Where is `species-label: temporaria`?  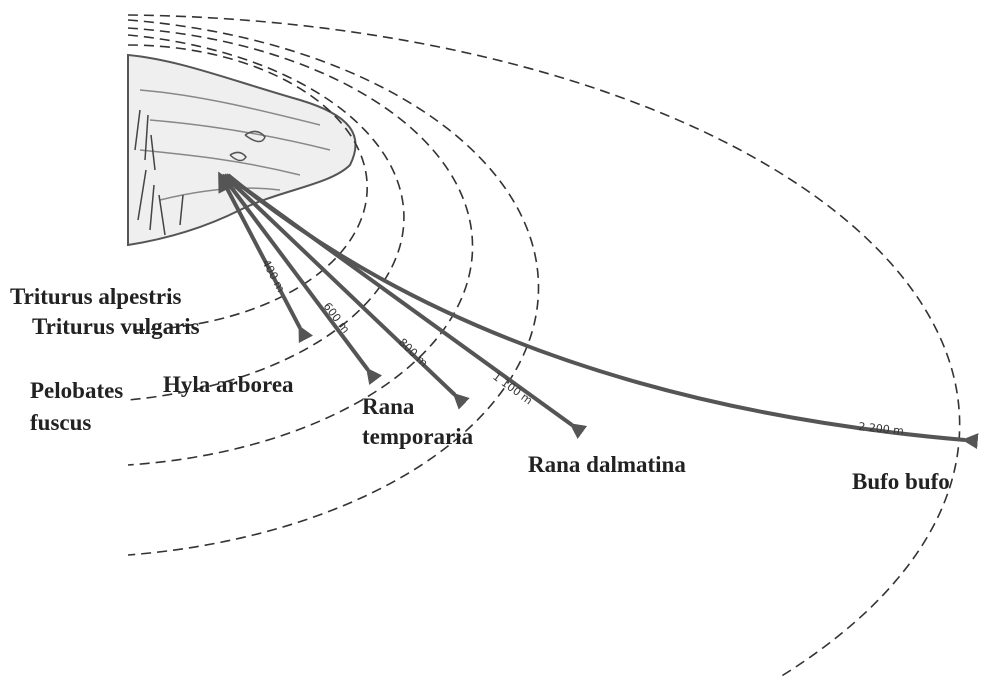
species-label: temporaria is located at coordinates (418, 436).